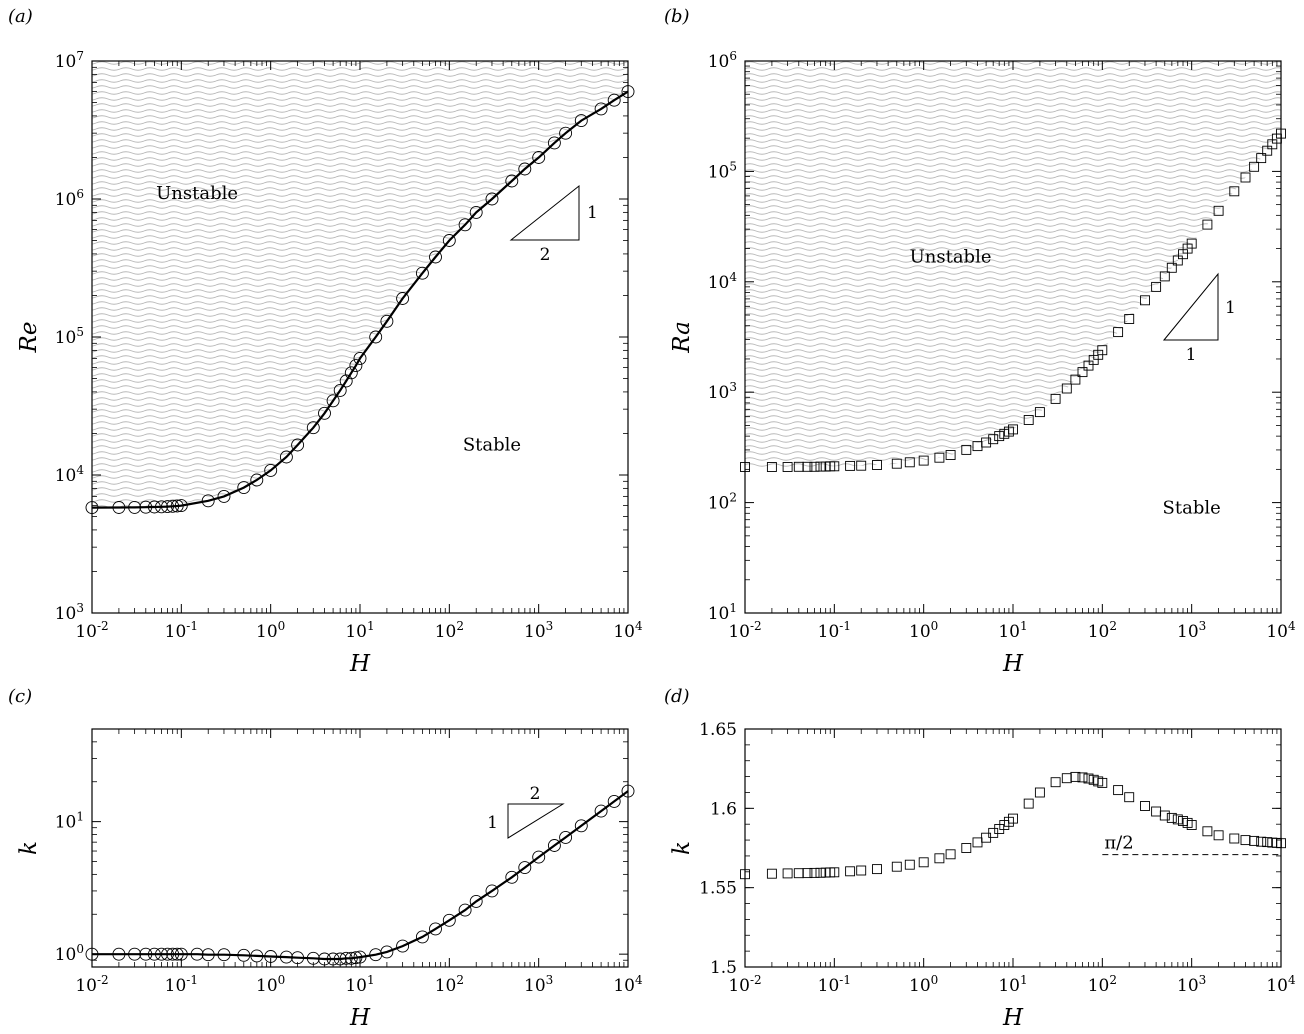 This screenshot has height=1034, width=1304. Describe the element at coordinates (270, 630) in the screenshot. I see `x-tick-label: 10⁰` at that location.